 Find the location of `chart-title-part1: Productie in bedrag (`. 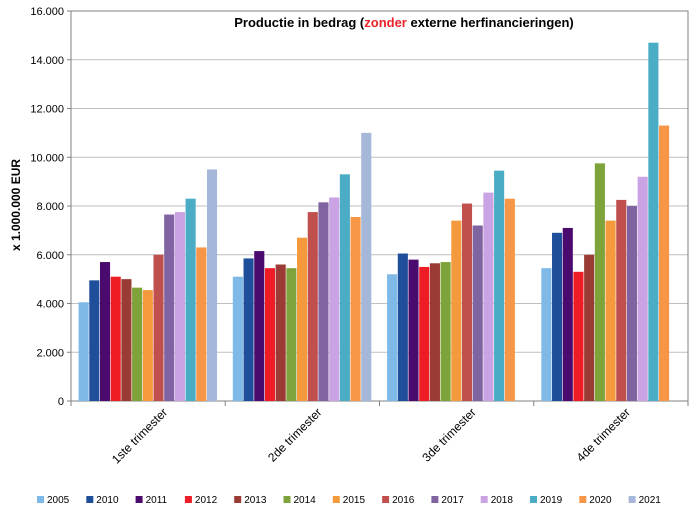

chart-title-part1: Productie in bedrag ( is located at coordinates (299, 22).